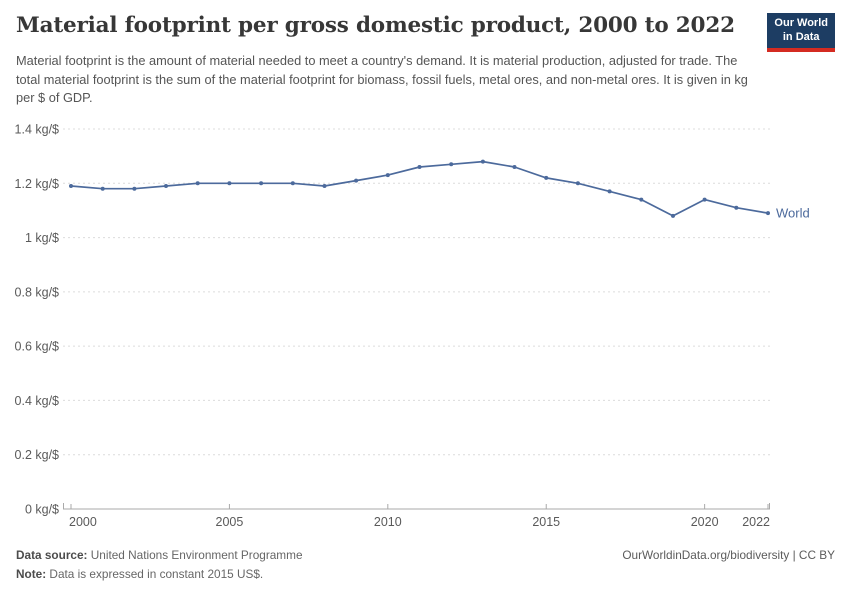 This screenshot has width=850, height=600. Describe the element at coordinates (37, 130) in the screenshot. I see `y-tick-label: 1.4 kg/$` at that location.